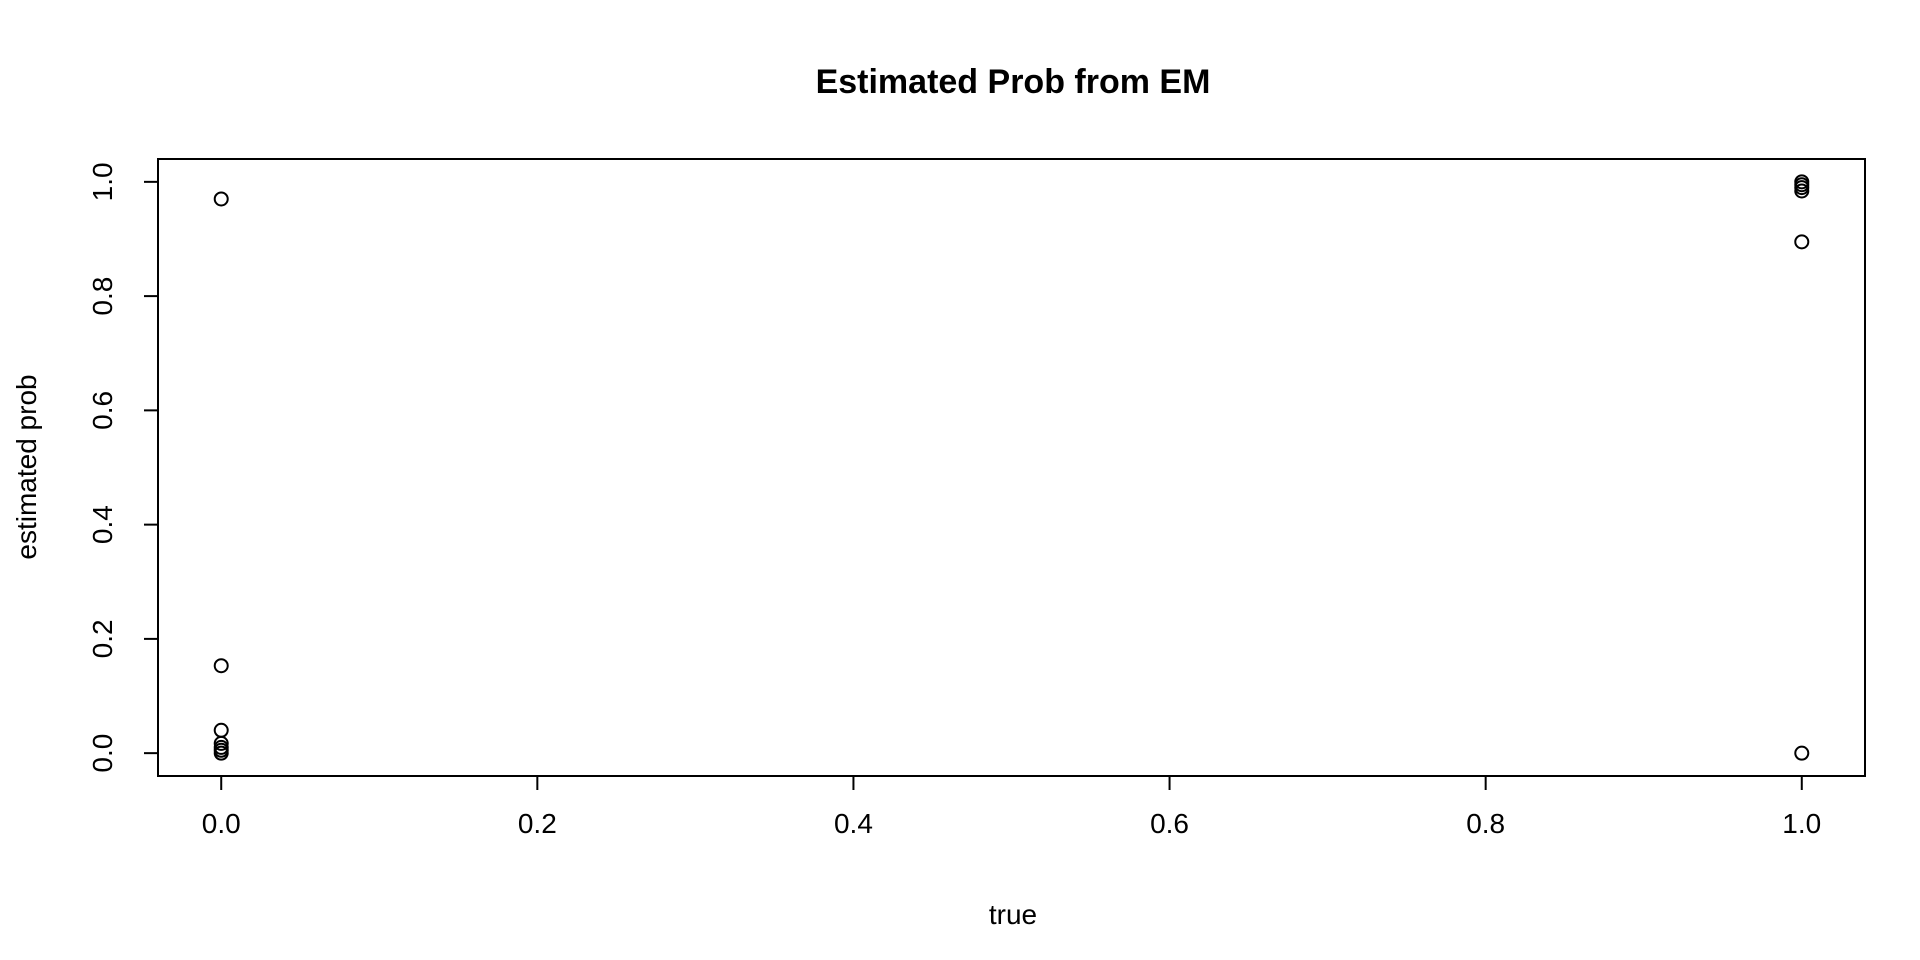  I want to click on y-tick-label: 1.0, so click(102, 181).